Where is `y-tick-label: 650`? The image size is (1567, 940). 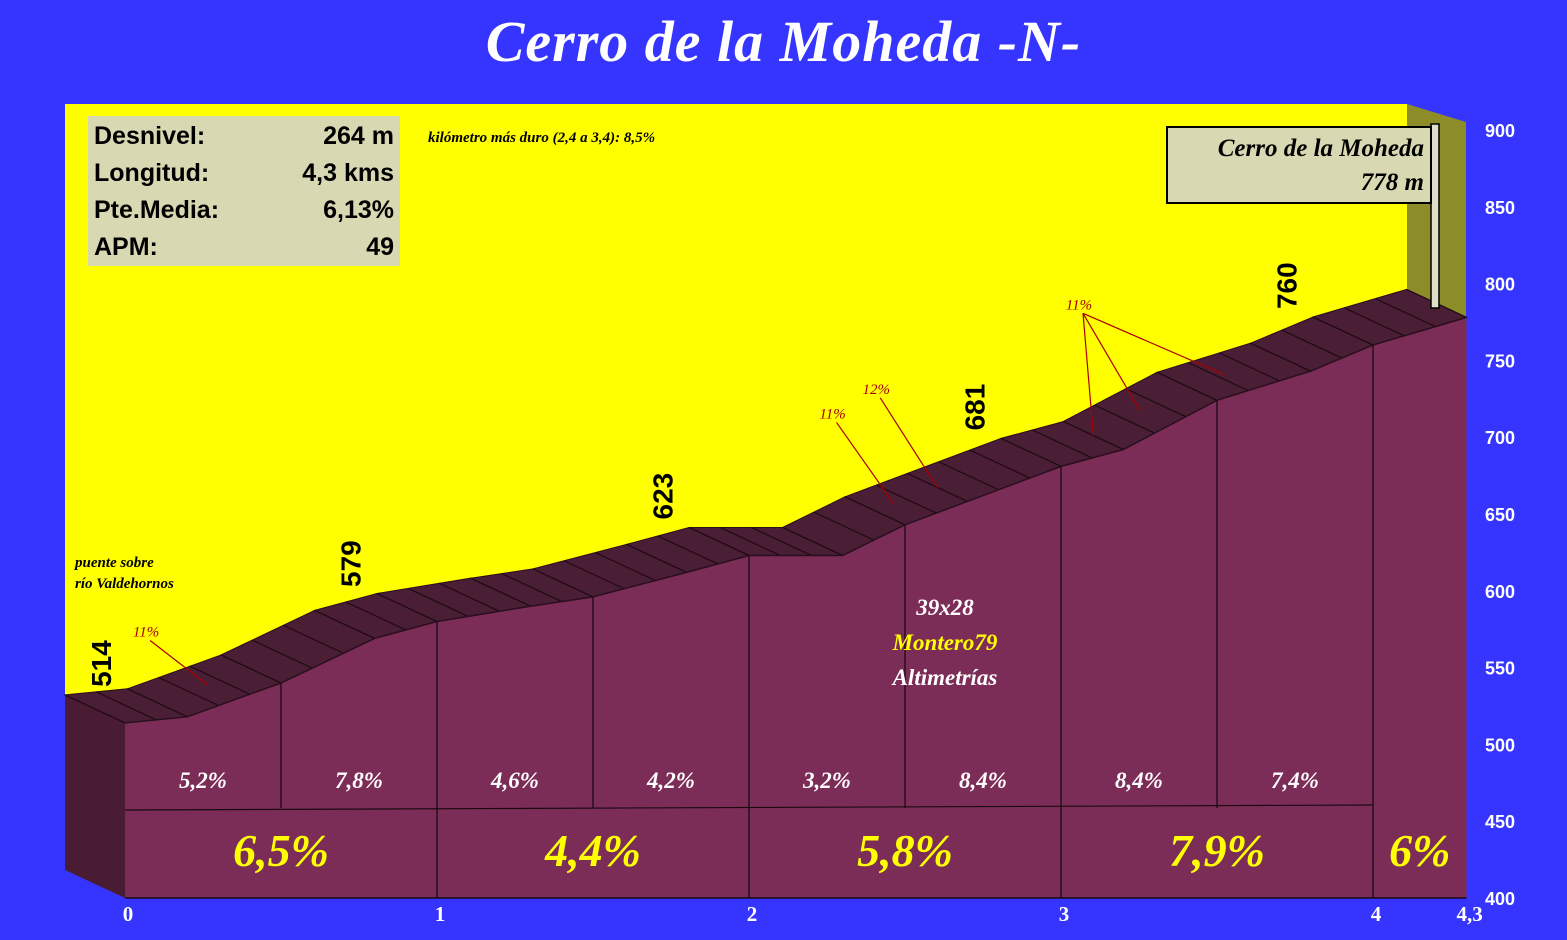 y-tick-label: 650 is located at coordinates (1500, 515).